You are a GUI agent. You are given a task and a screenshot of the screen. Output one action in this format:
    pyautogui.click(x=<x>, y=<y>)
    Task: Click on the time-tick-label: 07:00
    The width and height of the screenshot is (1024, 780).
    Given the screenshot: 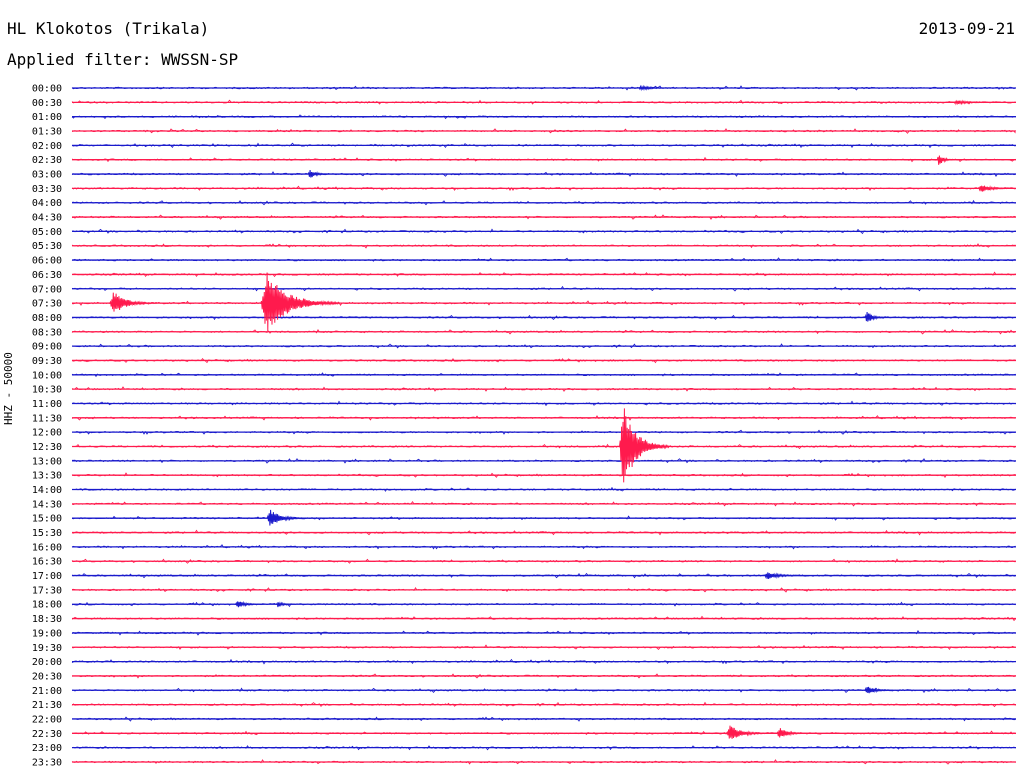 What is the action you would take?
    pyautogui.click(x=47, y=289)
    